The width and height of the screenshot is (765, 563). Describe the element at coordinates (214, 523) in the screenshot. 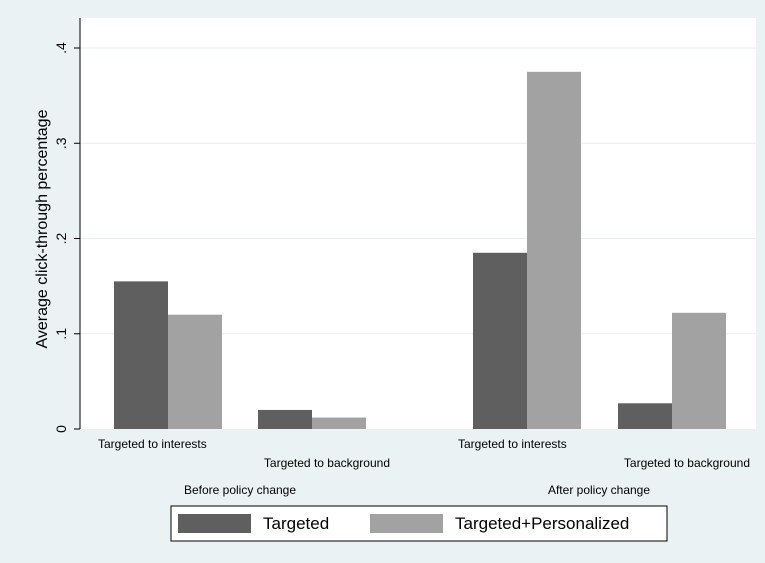

I see `legend-swatch-targeted` at that location.